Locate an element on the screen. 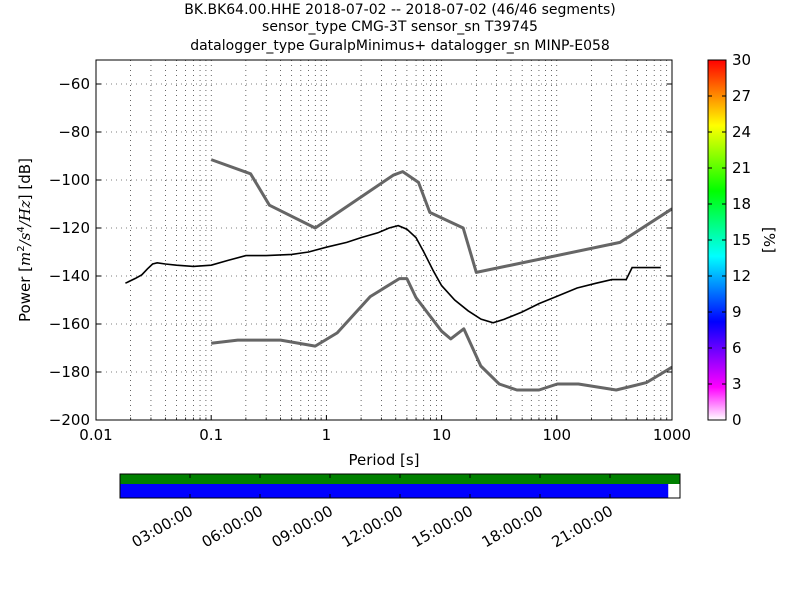  mean-psd is located at coordinates (393, 274).